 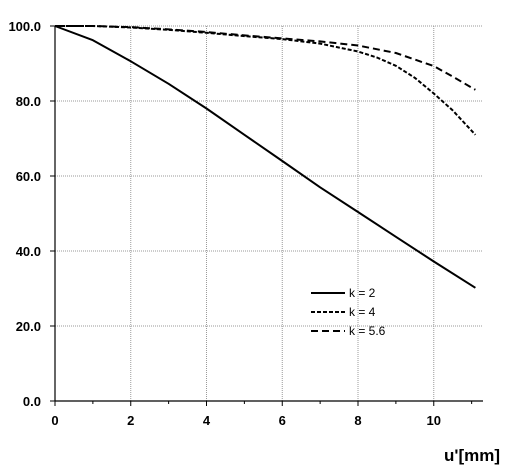 What do you see at coordinates (28, 176) in the screenshot?
I see `y-tick-label: 60.0` at bounding box center [28, 176].